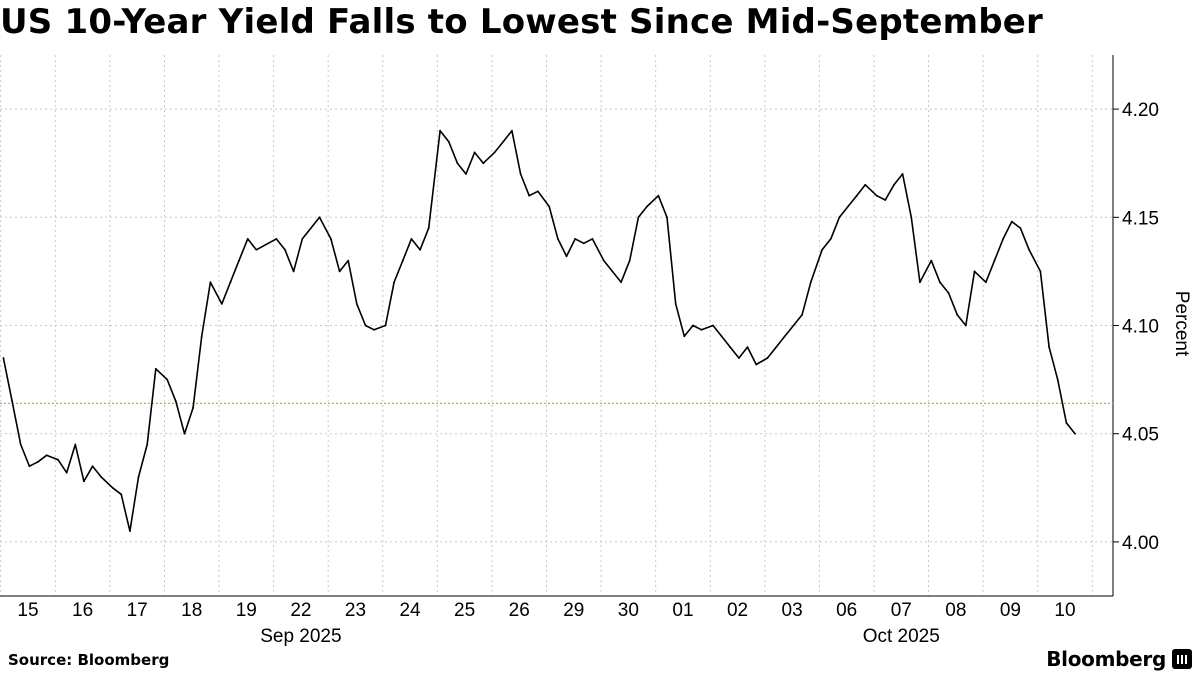 The height and width of the screenshot is (675, 1200). I want to click on x-tick-label: 23, so click(355, 610).